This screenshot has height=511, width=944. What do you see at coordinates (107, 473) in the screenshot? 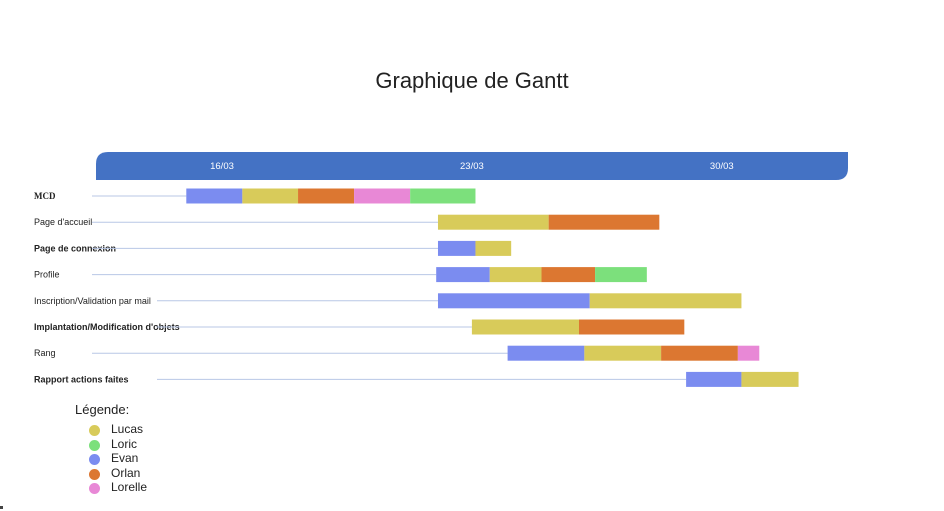
I see `legend-item: Orlan` at bounding box center [107, 473].